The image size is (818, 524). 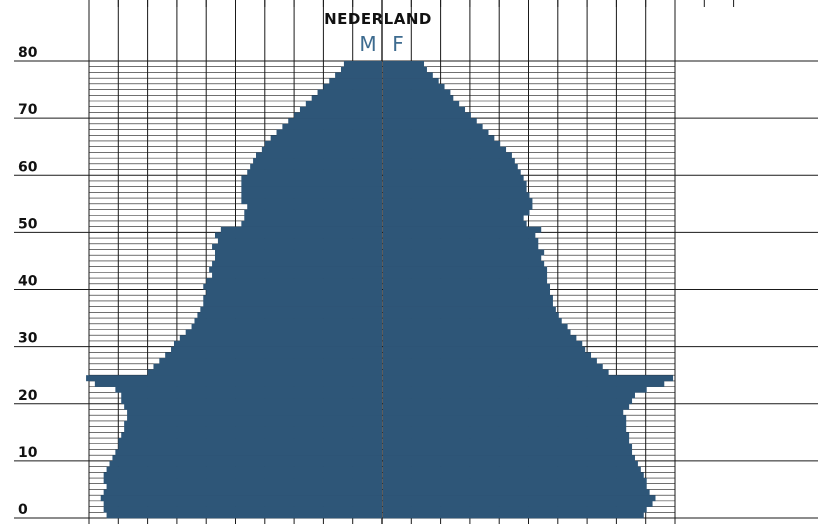 What do you see at coordinates (378, 19) in the screenshot?
I see `chart-title: NEDERLAND` at bounding box center [378, 19].